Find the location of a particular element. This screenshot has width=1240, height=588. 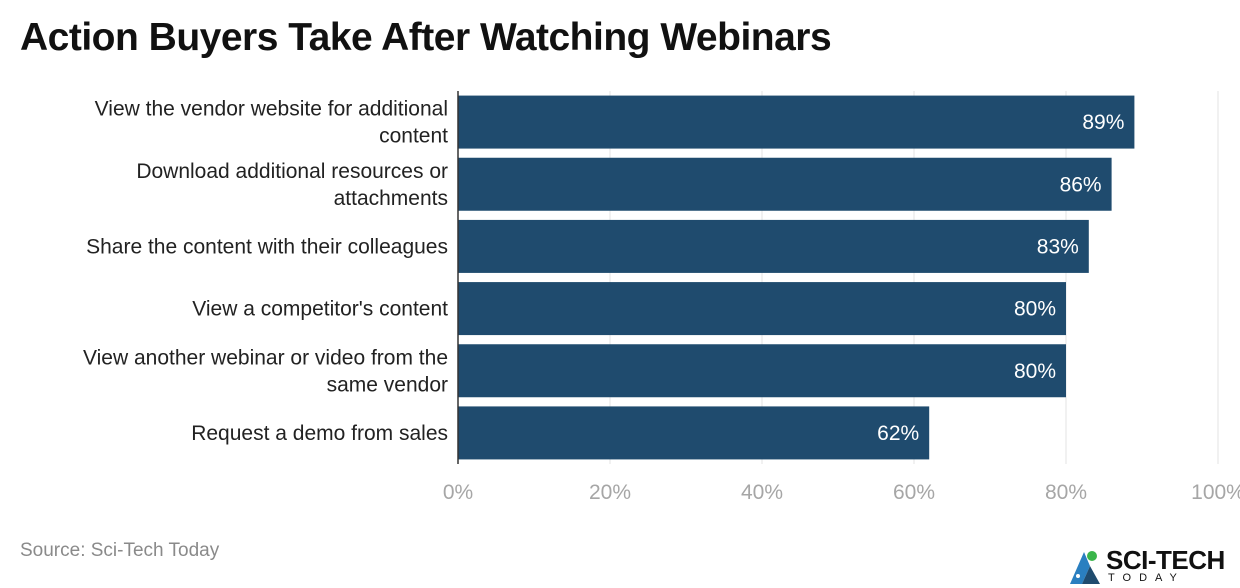

x-tick-label: 60% is located at coordinates (914, 492).